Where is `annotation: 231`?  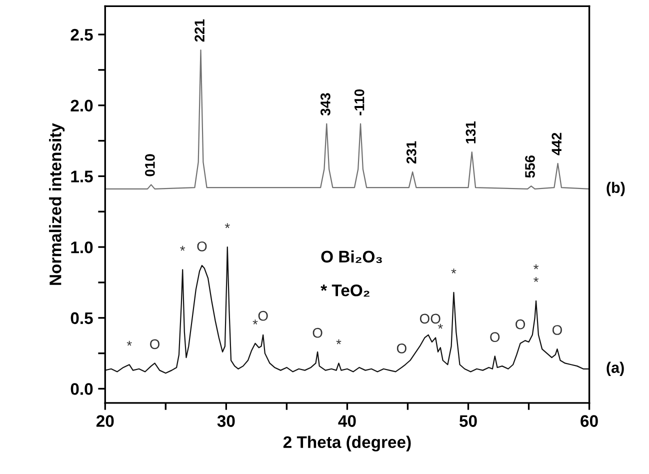 annotation: 231 is located at coordinates (411, 152).